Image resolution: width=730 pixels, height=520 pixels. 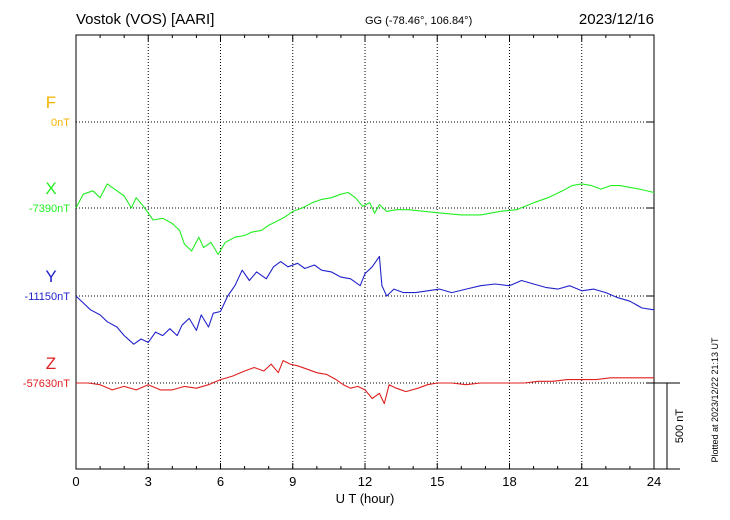 What do you see at coordinates (148, 481) in the screenshot?
I see `x-tick-label: 3` at bounding box center [148, 481].